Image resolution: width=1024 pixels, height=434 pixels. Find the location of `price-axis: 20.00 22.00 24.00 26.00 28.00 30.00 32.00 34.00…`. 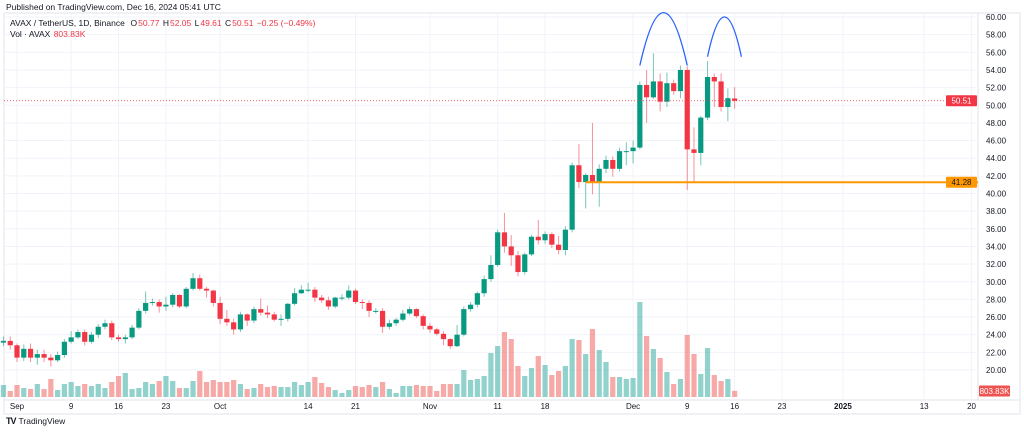

price-axis: 20.00 22.00 24.00 26.00 28.00 30.00 32.00 34.00… is located at coordinates (978, 205).